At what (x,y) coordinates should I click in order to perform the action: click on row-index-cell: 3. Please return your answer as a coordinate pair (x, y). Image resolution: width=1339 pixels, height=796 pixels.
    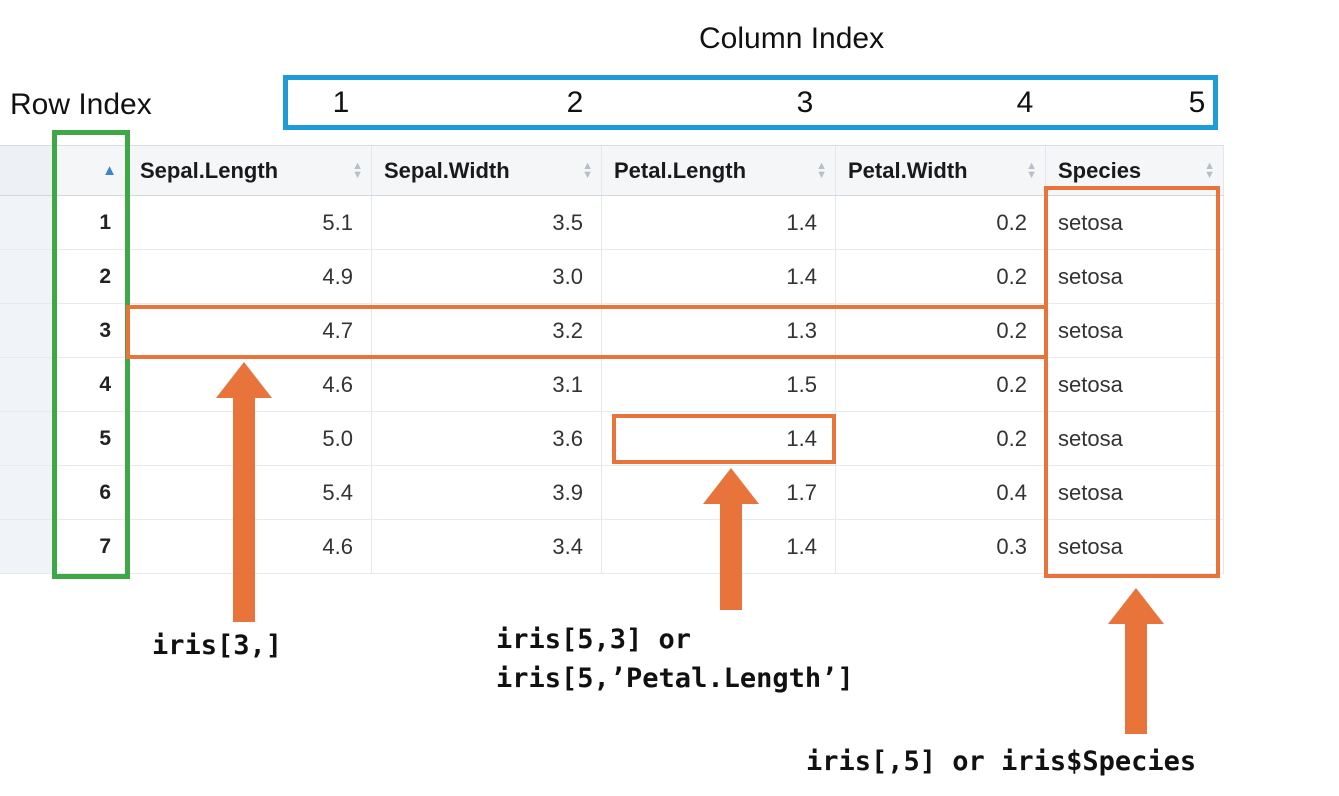
    Looking at the image, I should click on (91, 330).